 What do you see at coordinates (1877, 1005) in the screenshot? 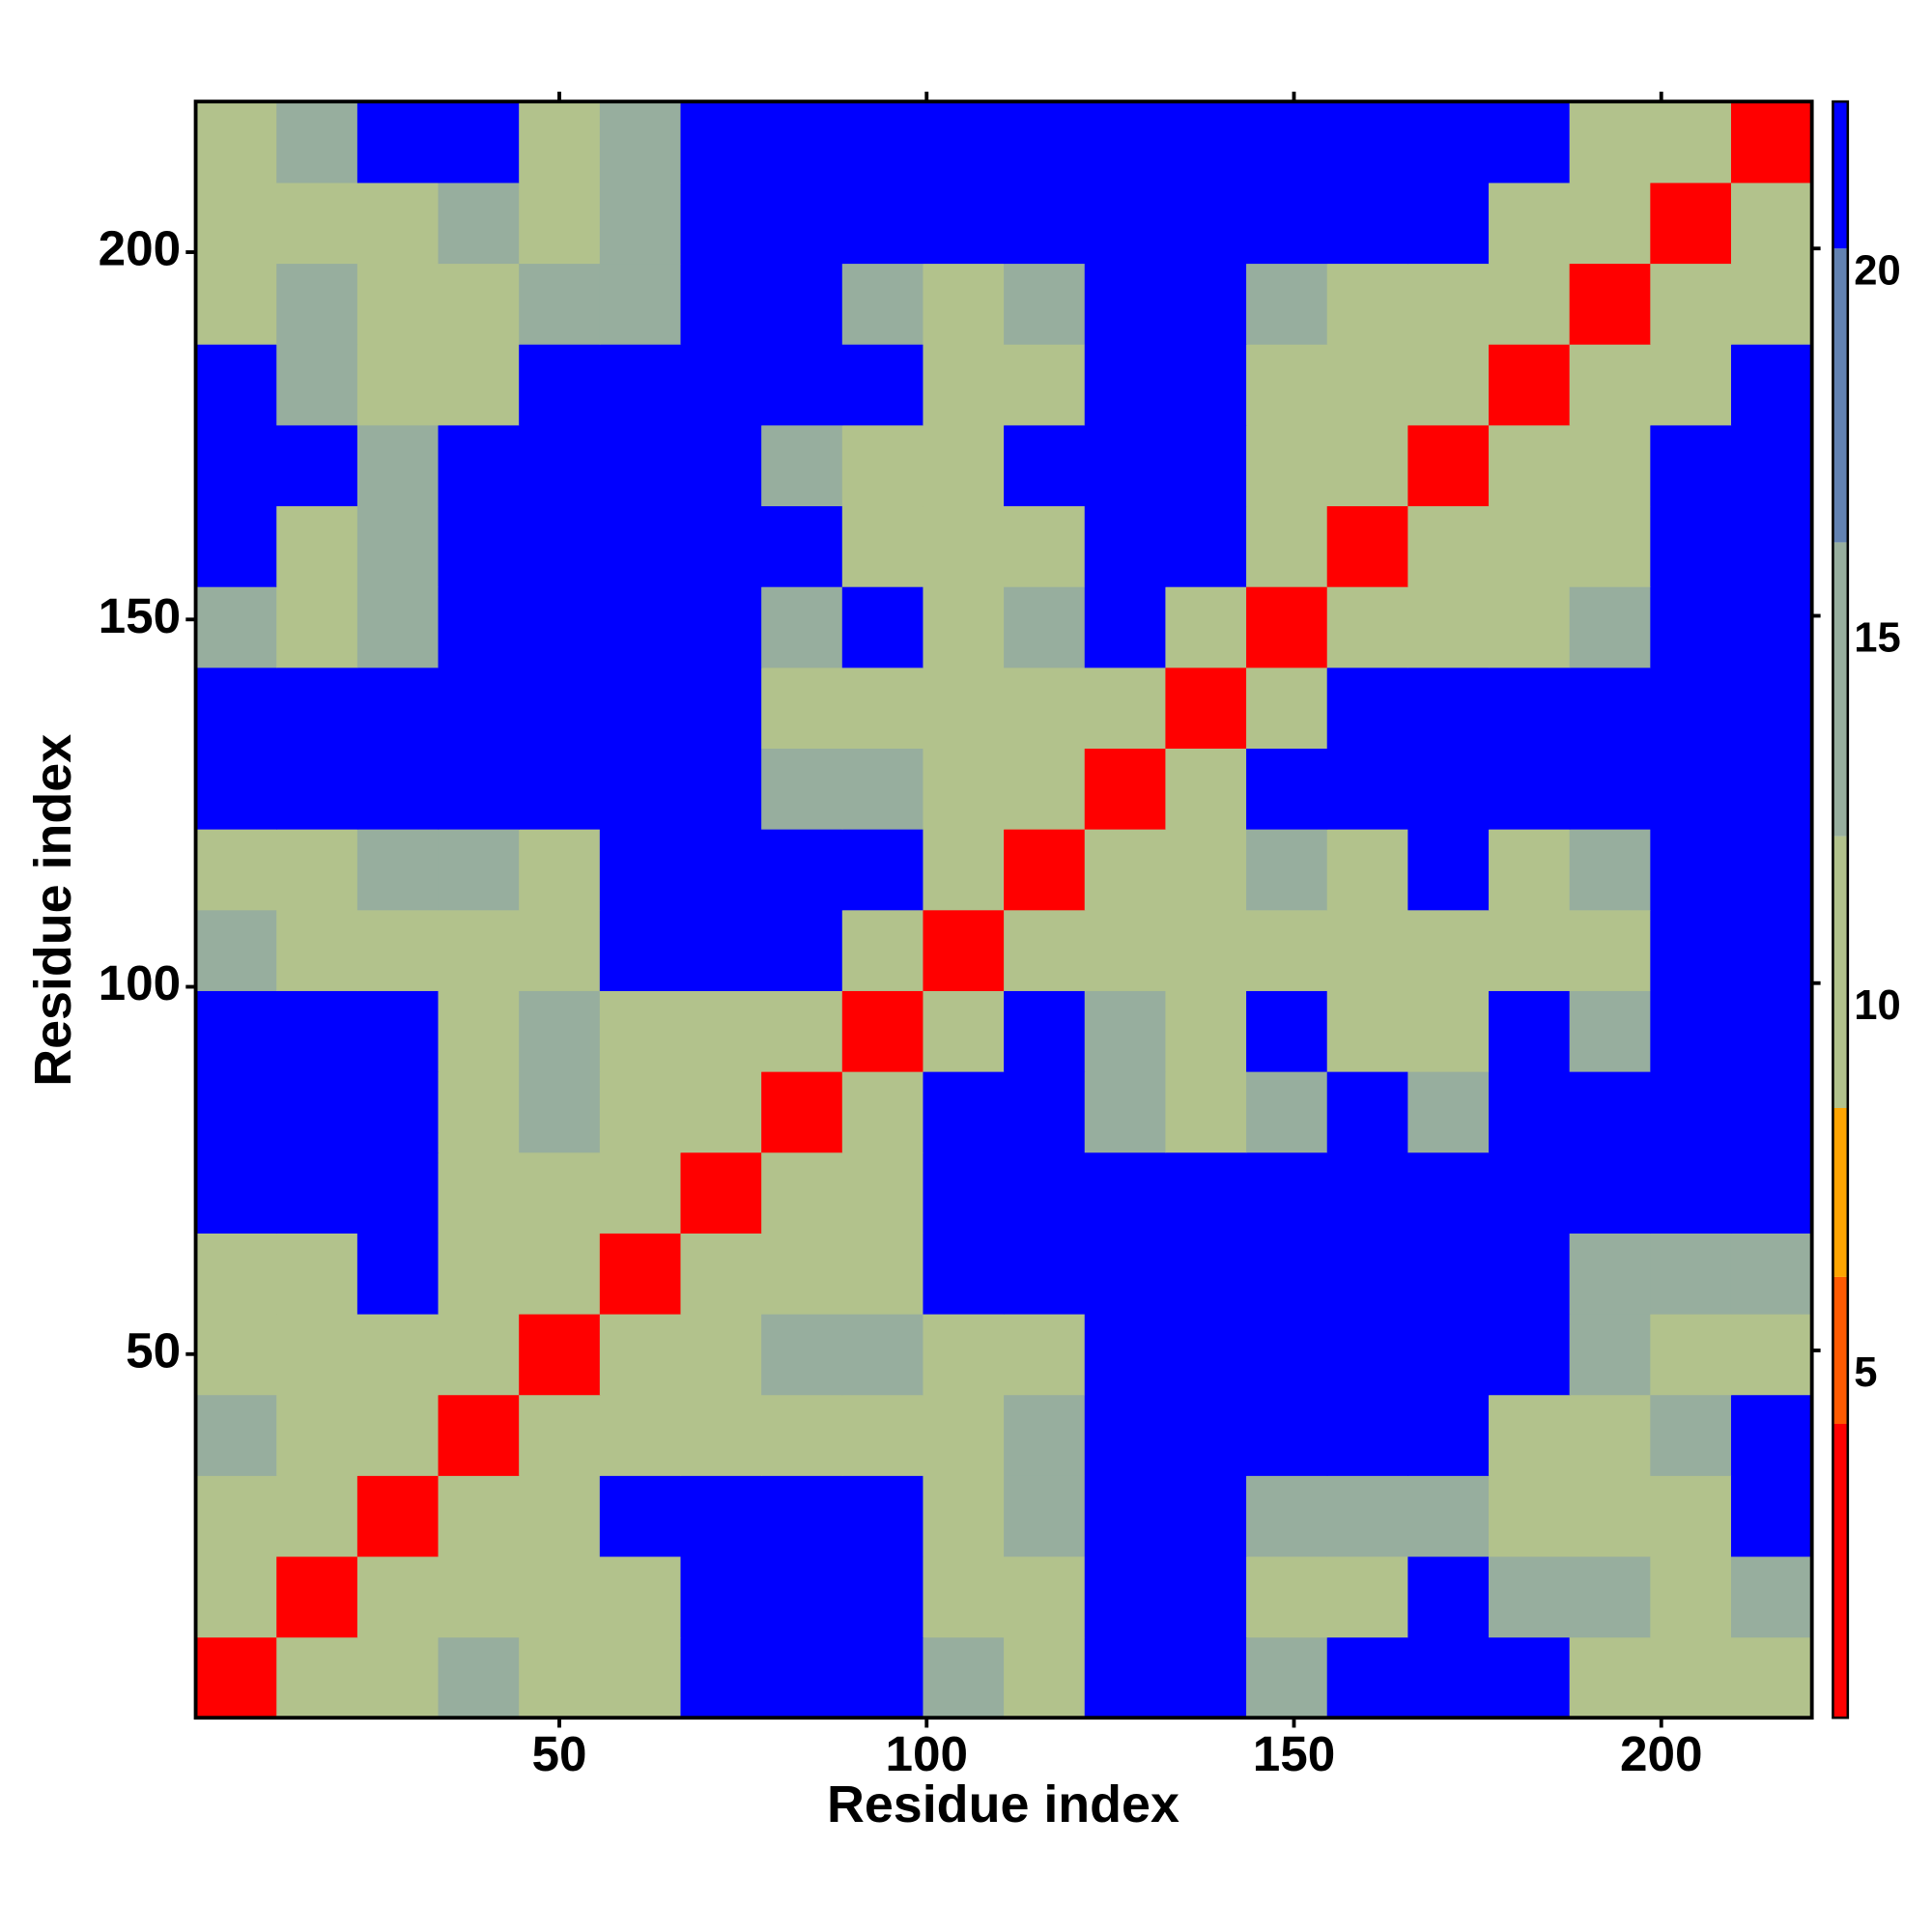
I see `colorbar-tick-label: 10` at bounding box center [1877, 1005].